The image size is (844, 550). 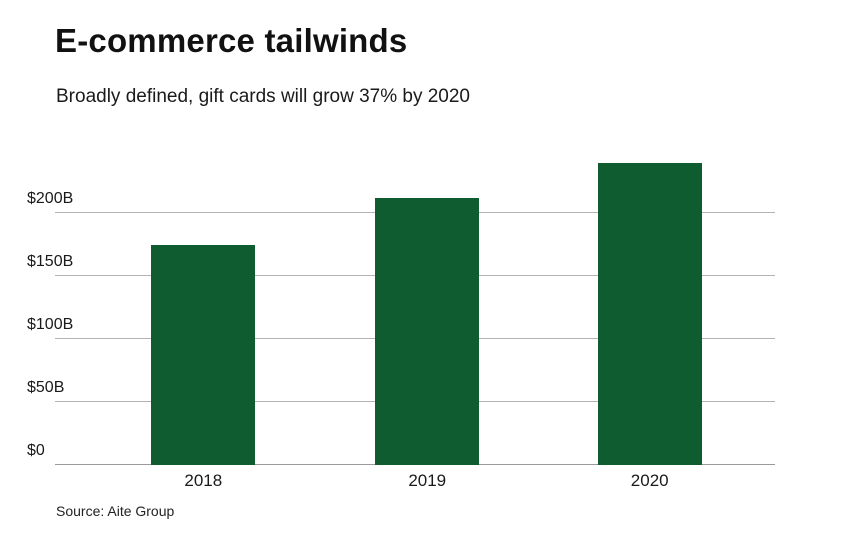 I want to click on chart-title: E-commerce tailwinds, so click(x=231, y=40).